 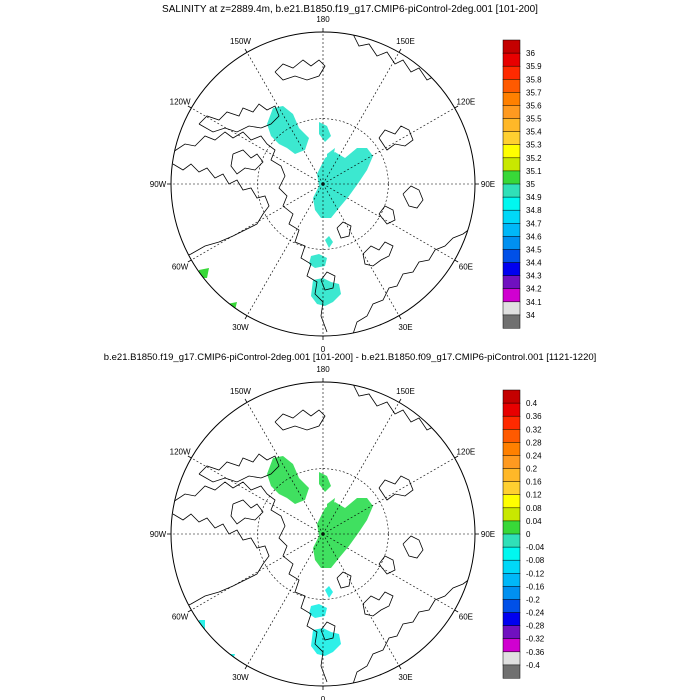 I want to click on colorbar-label: 34.7, so click(x=534, y=223).